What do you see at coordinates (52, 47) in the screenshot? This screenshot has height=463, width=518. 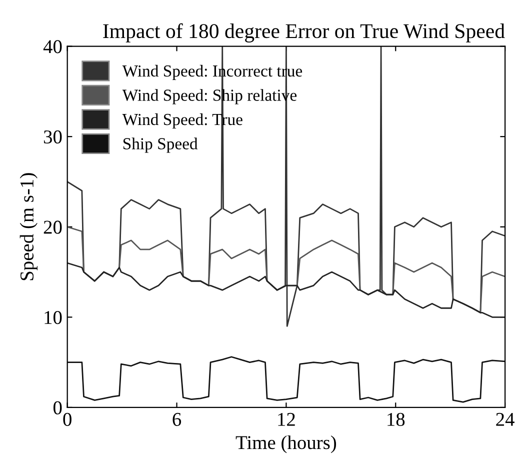 I see `y-tick-label: 40` at bounding box center [52, 47].